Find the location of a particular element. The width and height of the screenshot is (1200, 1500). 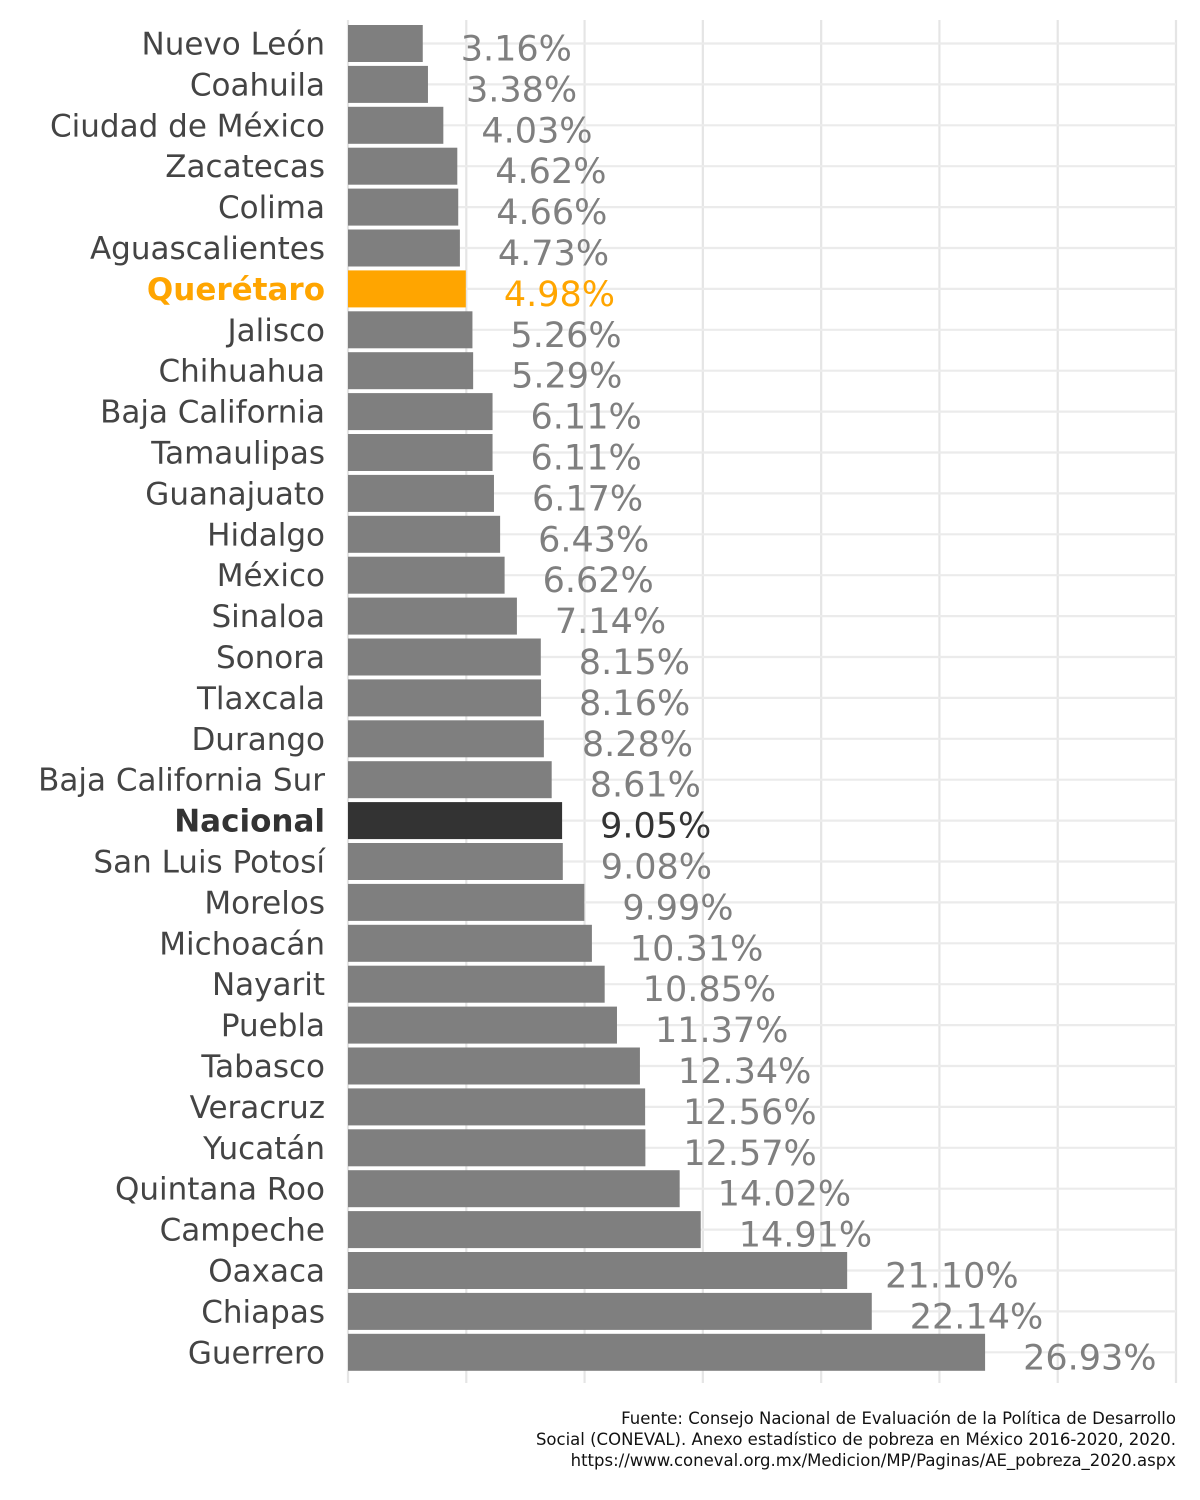

category-label: Aguascalientes is located at coordinates (207, 249).